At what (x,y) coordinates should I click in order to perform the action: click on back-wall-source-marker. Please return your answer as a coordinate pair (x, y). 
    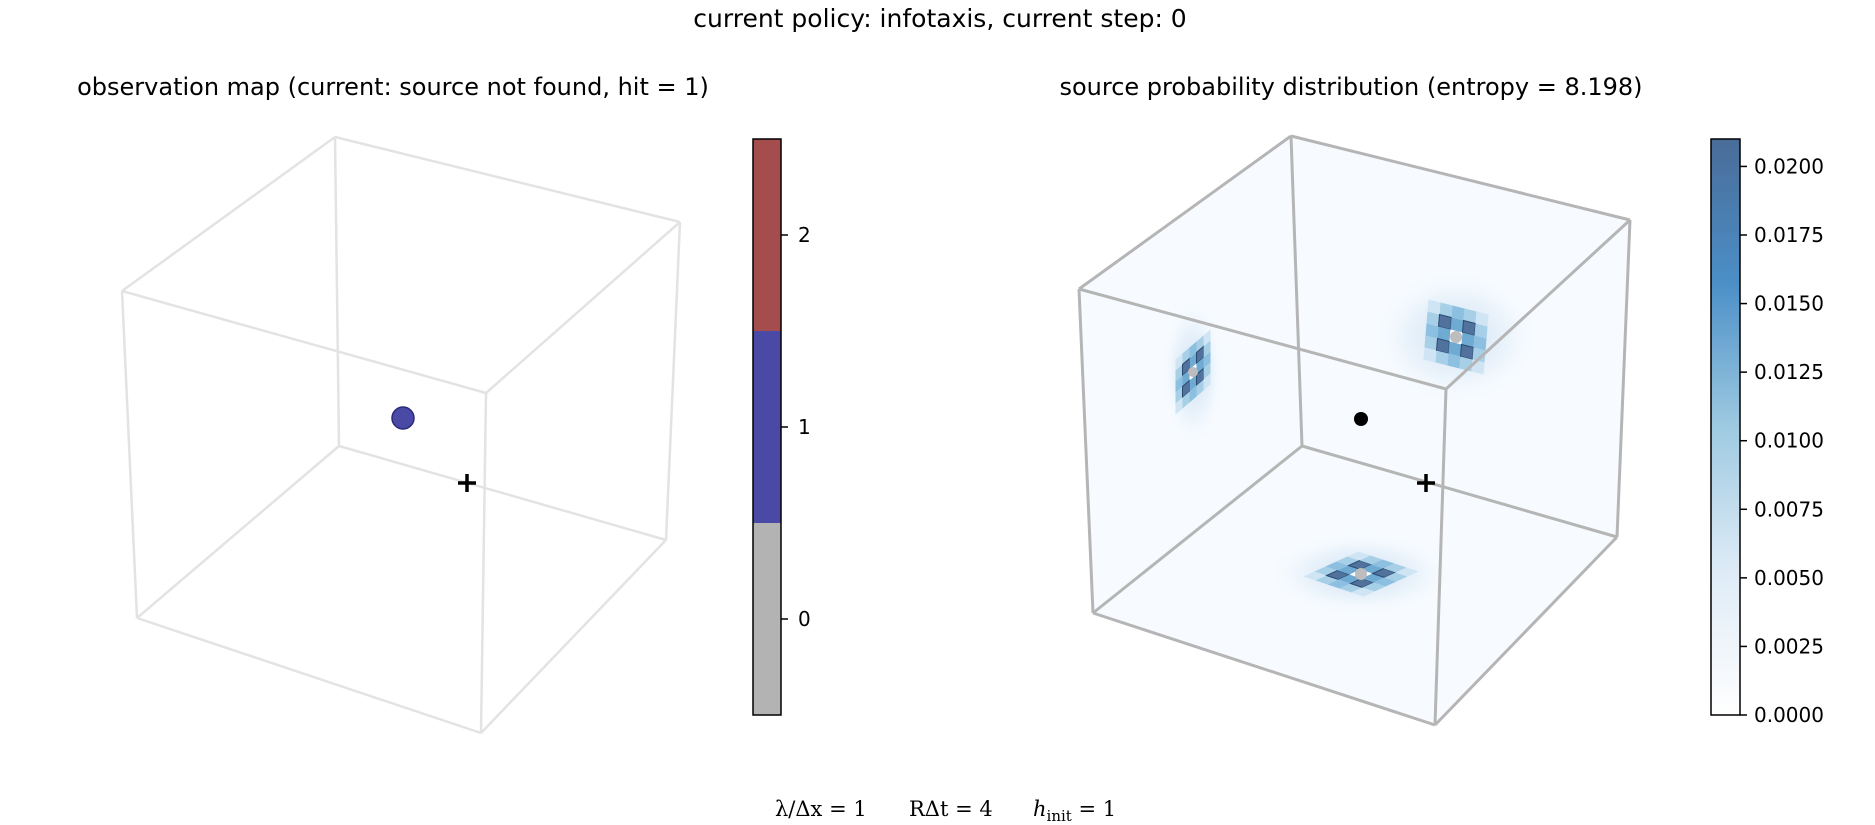
    Looking at the image, I should click on (1456, 337).